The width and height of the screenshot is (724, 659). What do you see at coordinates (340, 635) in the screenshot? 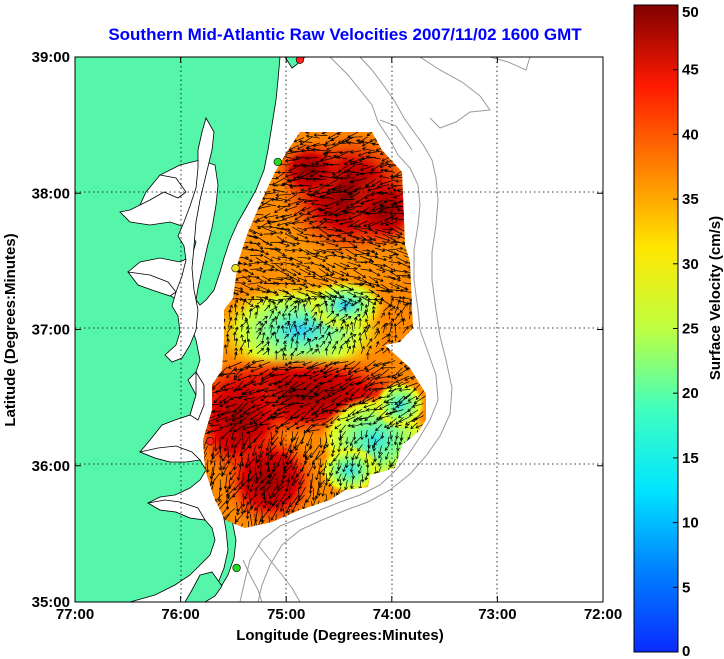
I see `x-axis-label: Longitude (Degrees:Minutes)` at bounding box center [340, 635].